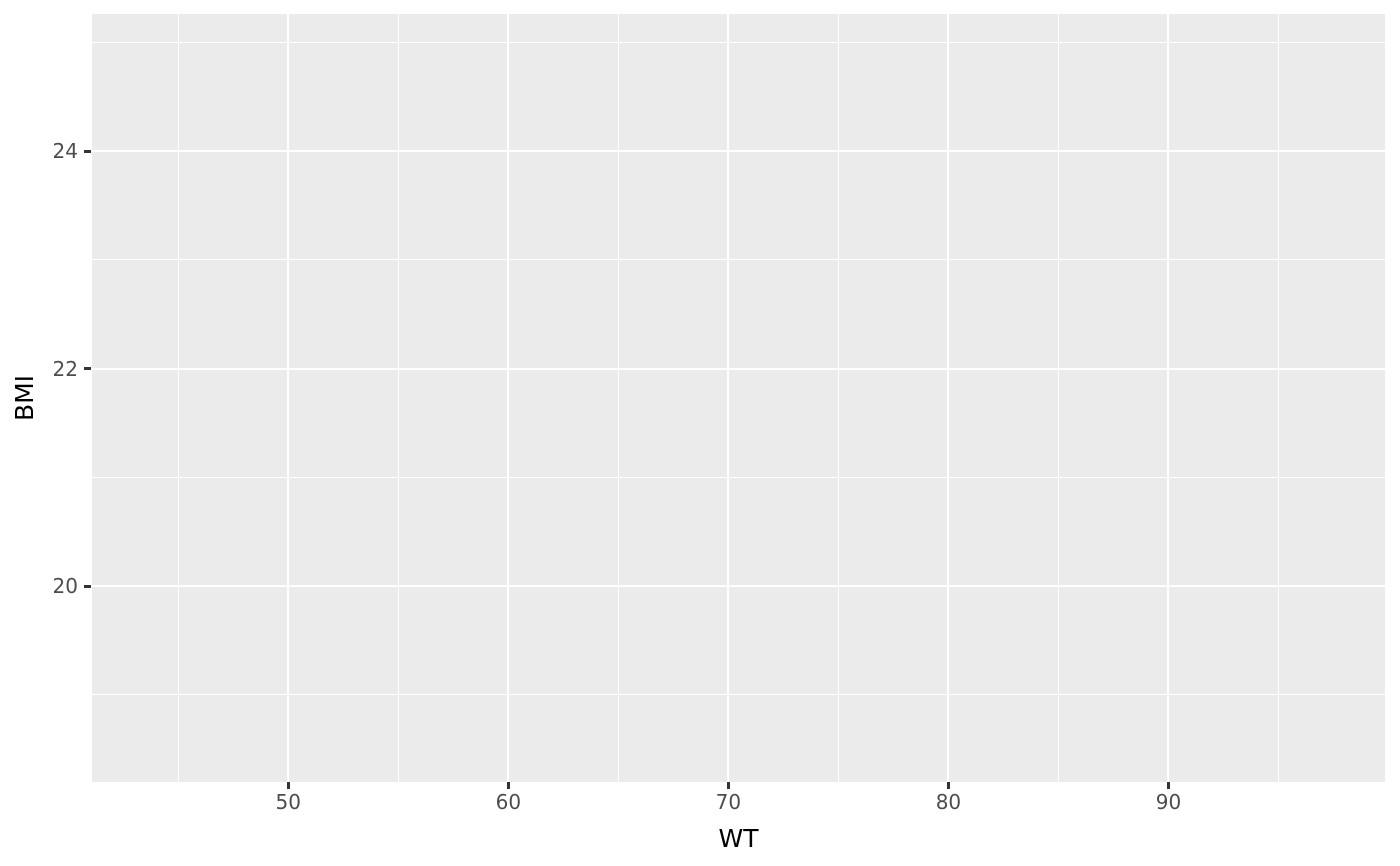  I want to click on y-tick-label: 24, so click(65, 151).